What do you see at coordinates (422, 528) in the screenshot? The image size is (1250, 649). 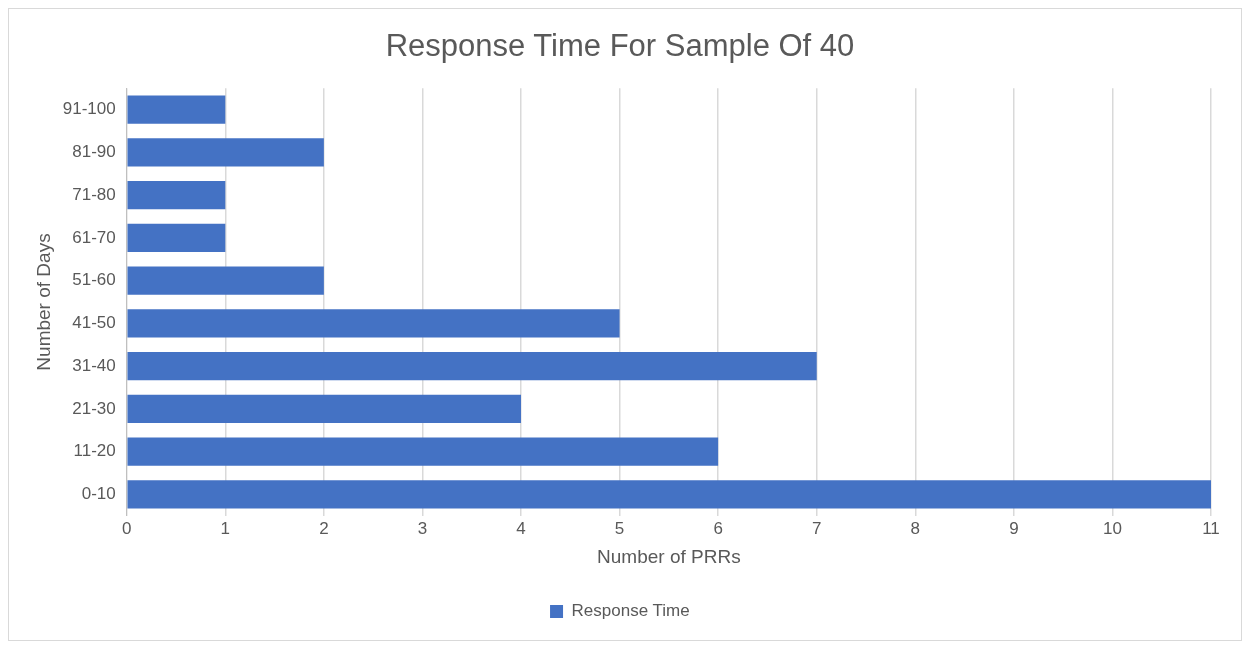 I see `x-tick-label: 3` at bounding box center [422, 528].